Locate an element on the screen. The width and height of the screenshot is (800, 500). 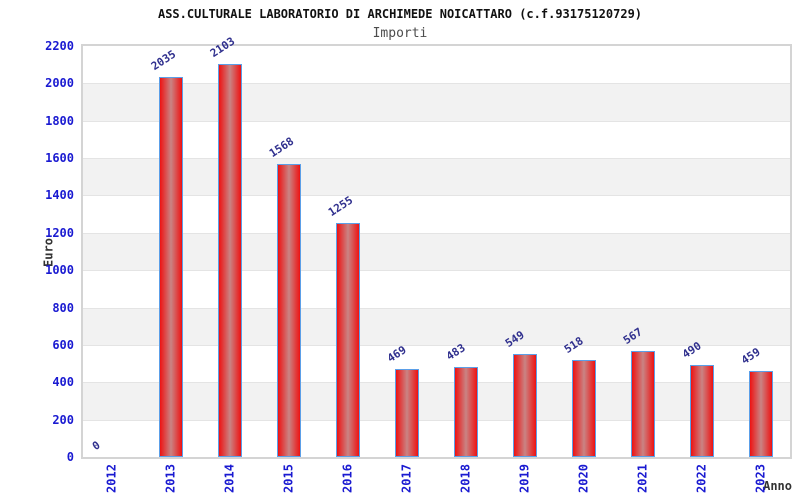
x-tick-label: 2021 is located at coordinates (642, 478).